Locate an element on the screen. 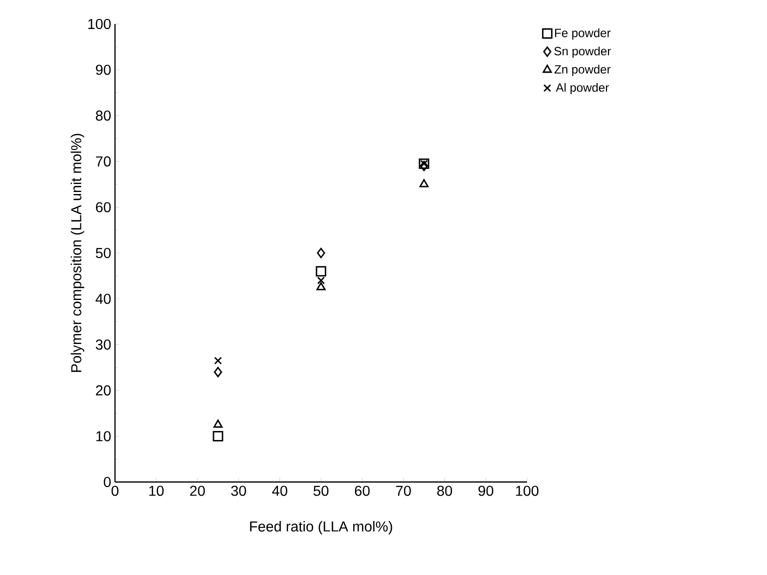 Image resolution: width=767 pixels, height=575 pixels. y-tick-label: 40 is located at coordinates (103, 299).